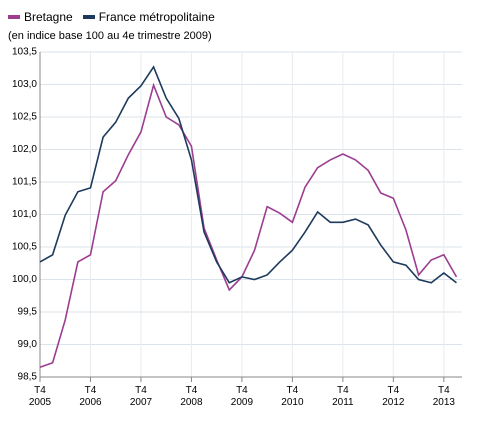 The width and height of the screenshot is (480, 430). What do you see at coordinates (343, 396) in the screenshot?
I see `x-tick-label: T4 2011` at bounding box center [343, 396].